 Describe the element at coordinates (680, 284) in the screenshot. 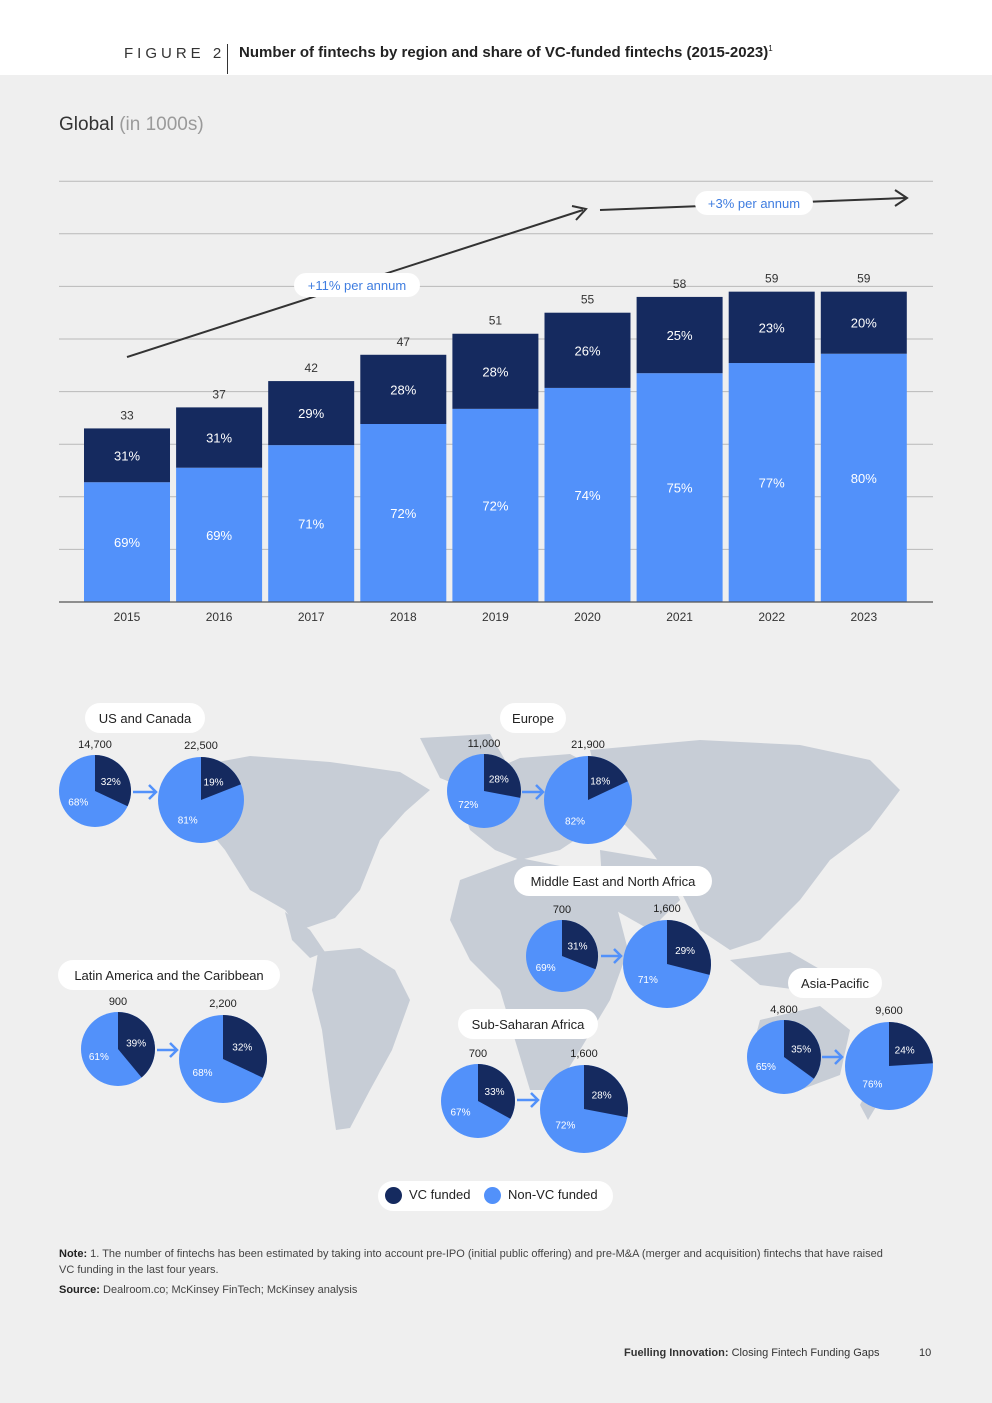

I see `total-label-2021: 58` at that location.